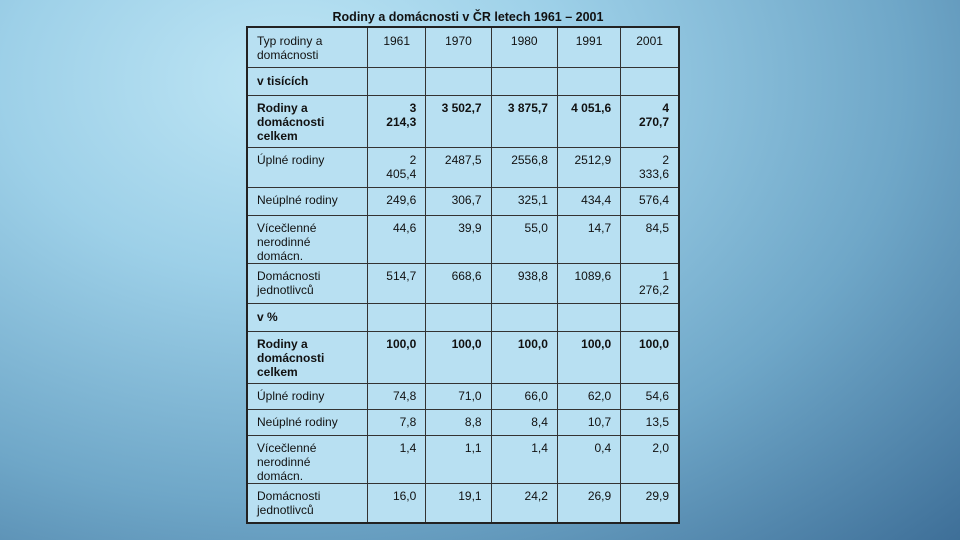  Describe the element at coordinates (589, 503) in the screenshot. I see `value-cell: 26,9` at that location.